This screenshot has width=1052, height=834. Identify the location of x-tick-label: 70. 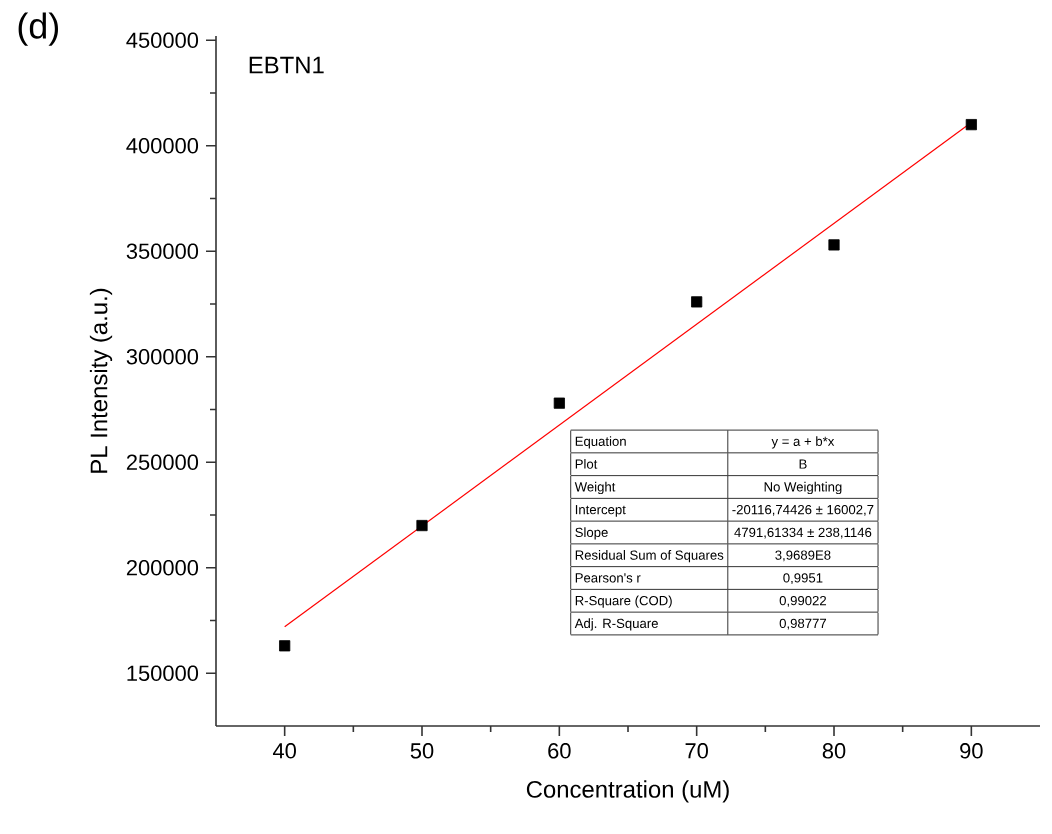
(696, 751).